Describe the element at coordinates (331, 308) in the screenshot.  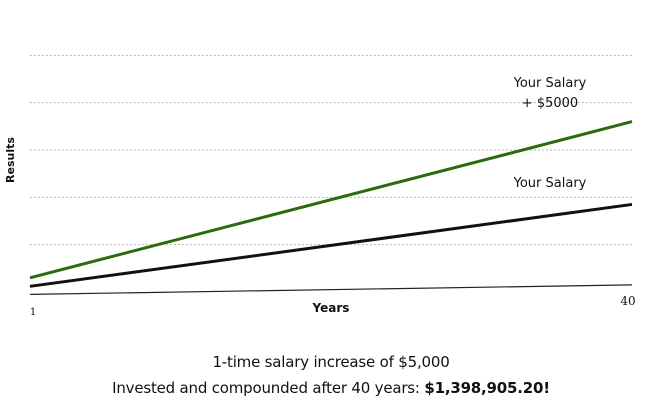
I see `x-axis-label: Years` at that location.